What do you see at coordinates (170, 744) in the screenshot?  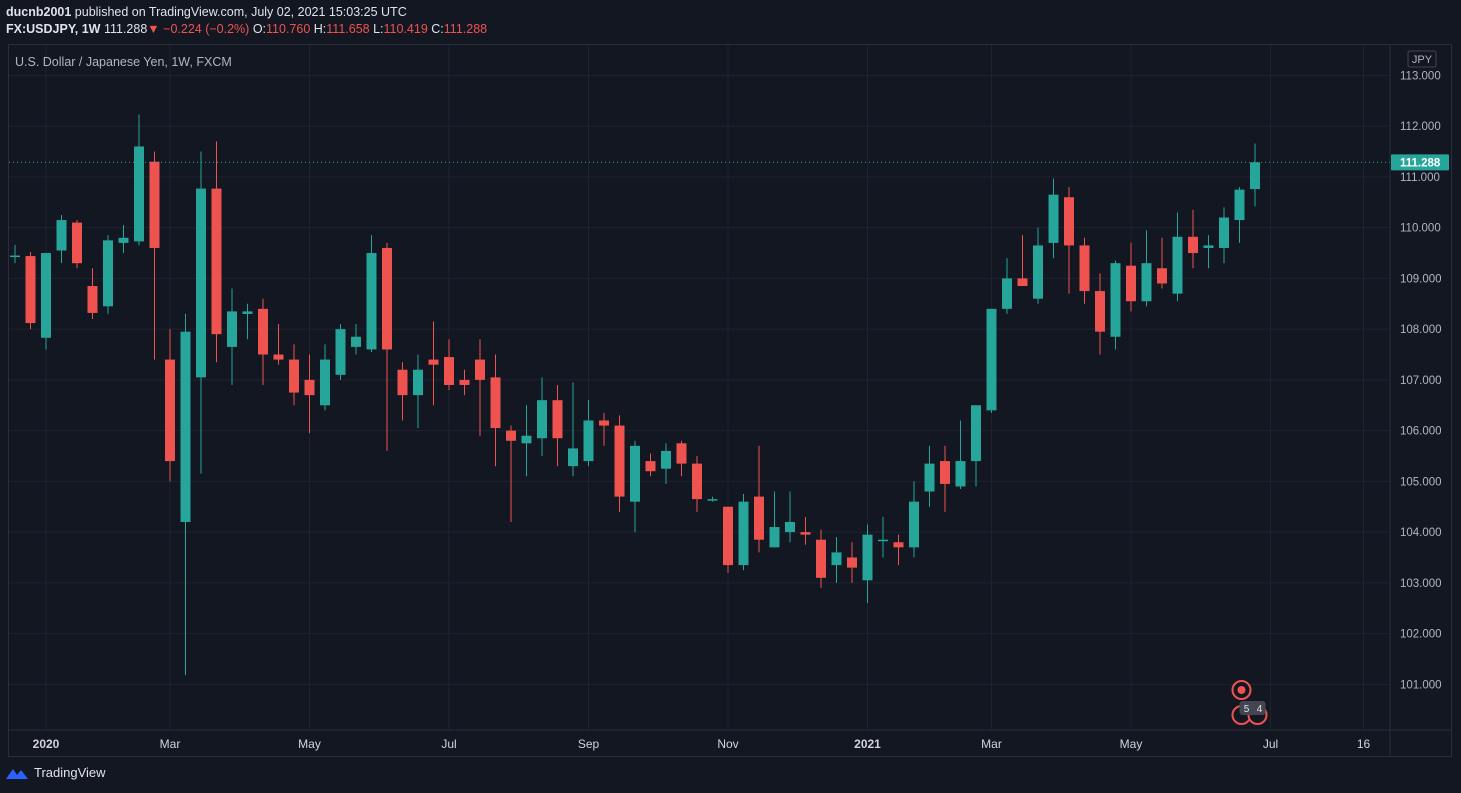 I see `time-tick-label: Mar` at bounding box center [170, 744].